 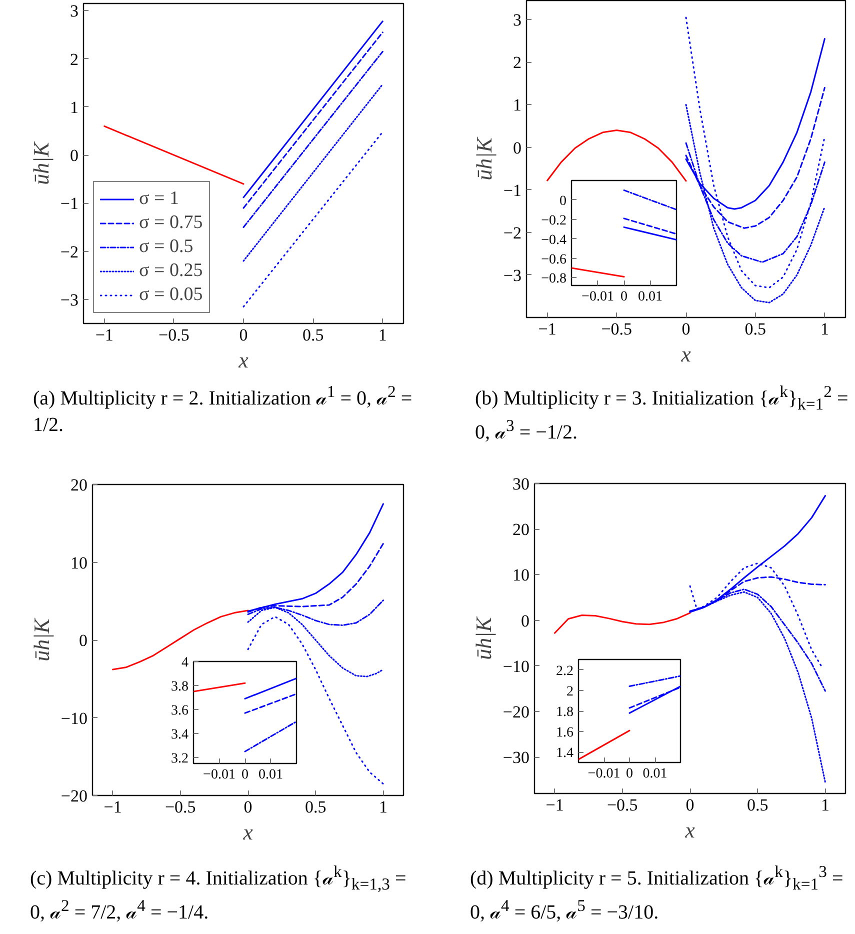 I want to click on y-tick-label: 1.6, so click(x=565, y=733).